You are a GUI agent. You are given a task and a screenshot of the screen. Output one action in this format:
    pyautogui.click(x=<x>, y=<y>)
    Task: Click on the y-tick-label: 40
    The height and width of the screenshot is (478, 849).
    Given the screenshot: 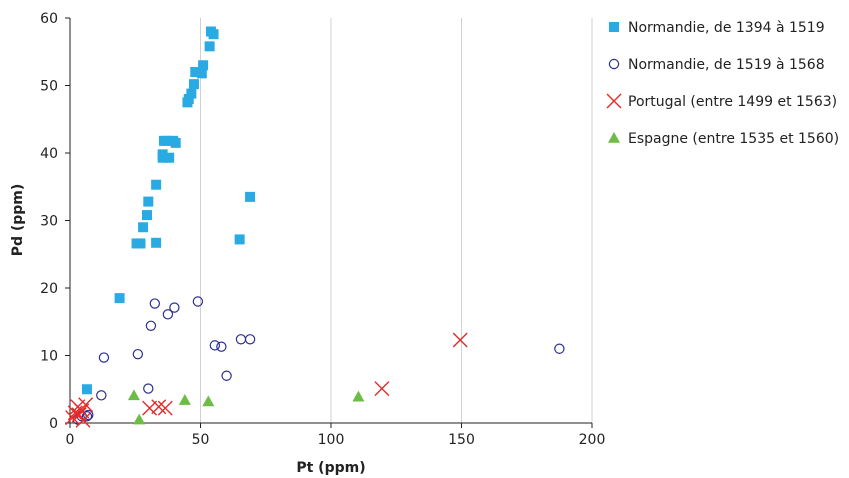 What is the action you would take?
    pyautogui.click(x=49, y=154)
    